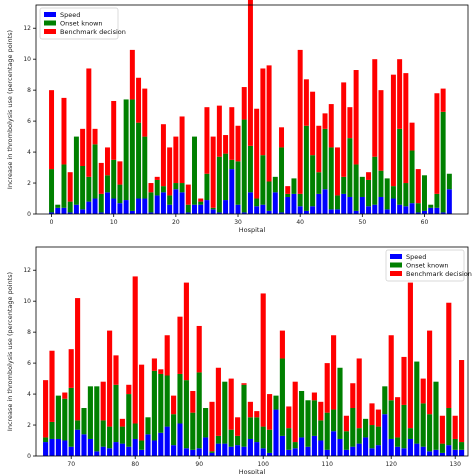 The height and width of the screenshot is (474, 474). Describe the element at coordinates (199, 464) in the screenshot. I see `x-tick-label: 90` at that location.